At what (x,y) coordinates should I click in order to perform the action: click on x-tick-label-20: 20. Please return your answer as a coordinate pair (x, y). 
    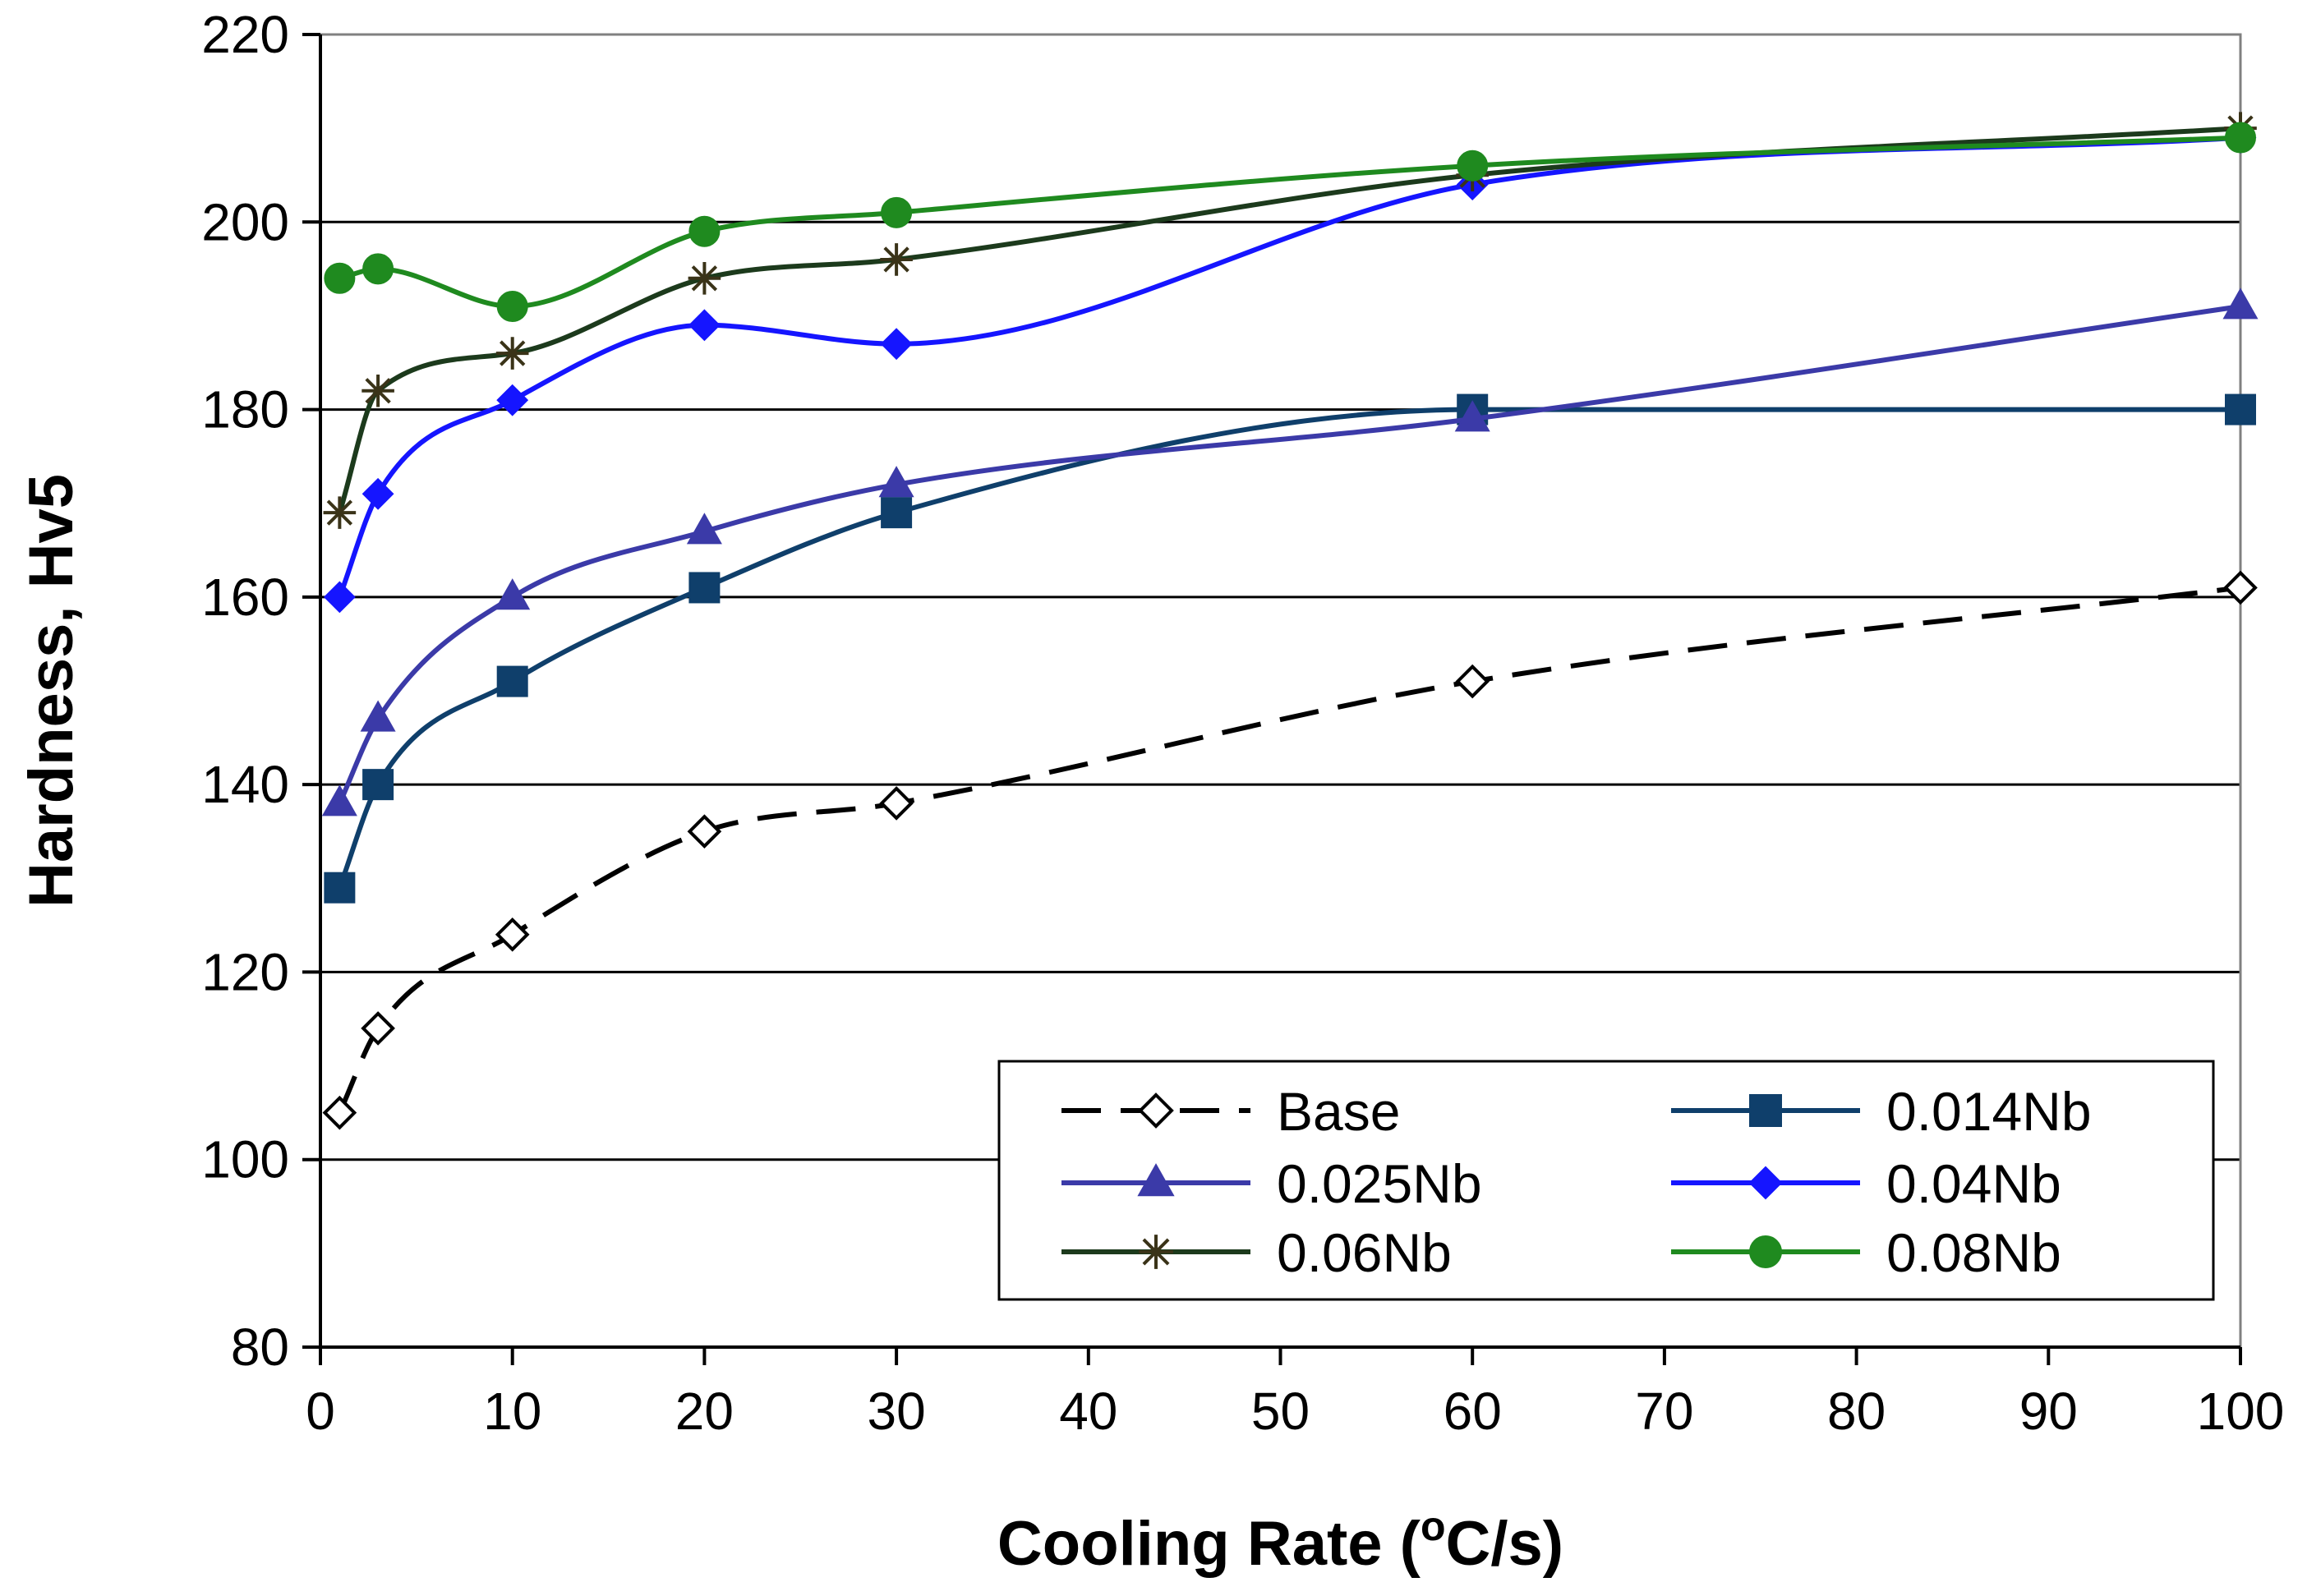
    Looking at the image, I should click on (704, 1411).